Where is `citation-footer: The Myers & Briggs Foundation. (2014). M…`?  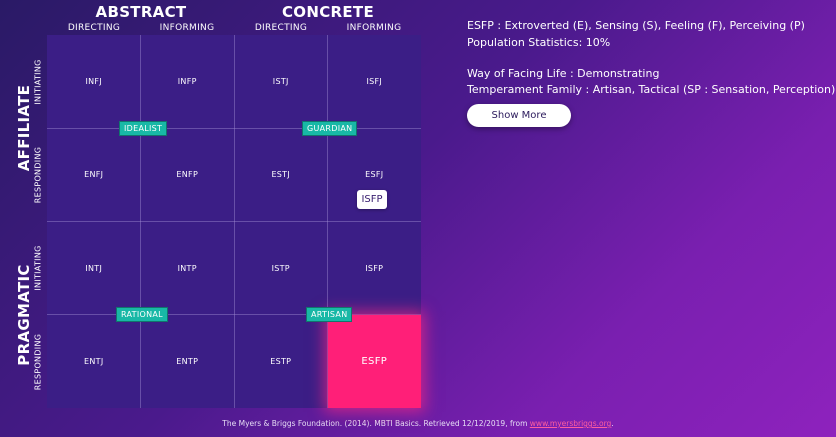
citation-footer: The Myers & Briggs Foundation. (2014). M… is located at coordinates (418, 423).